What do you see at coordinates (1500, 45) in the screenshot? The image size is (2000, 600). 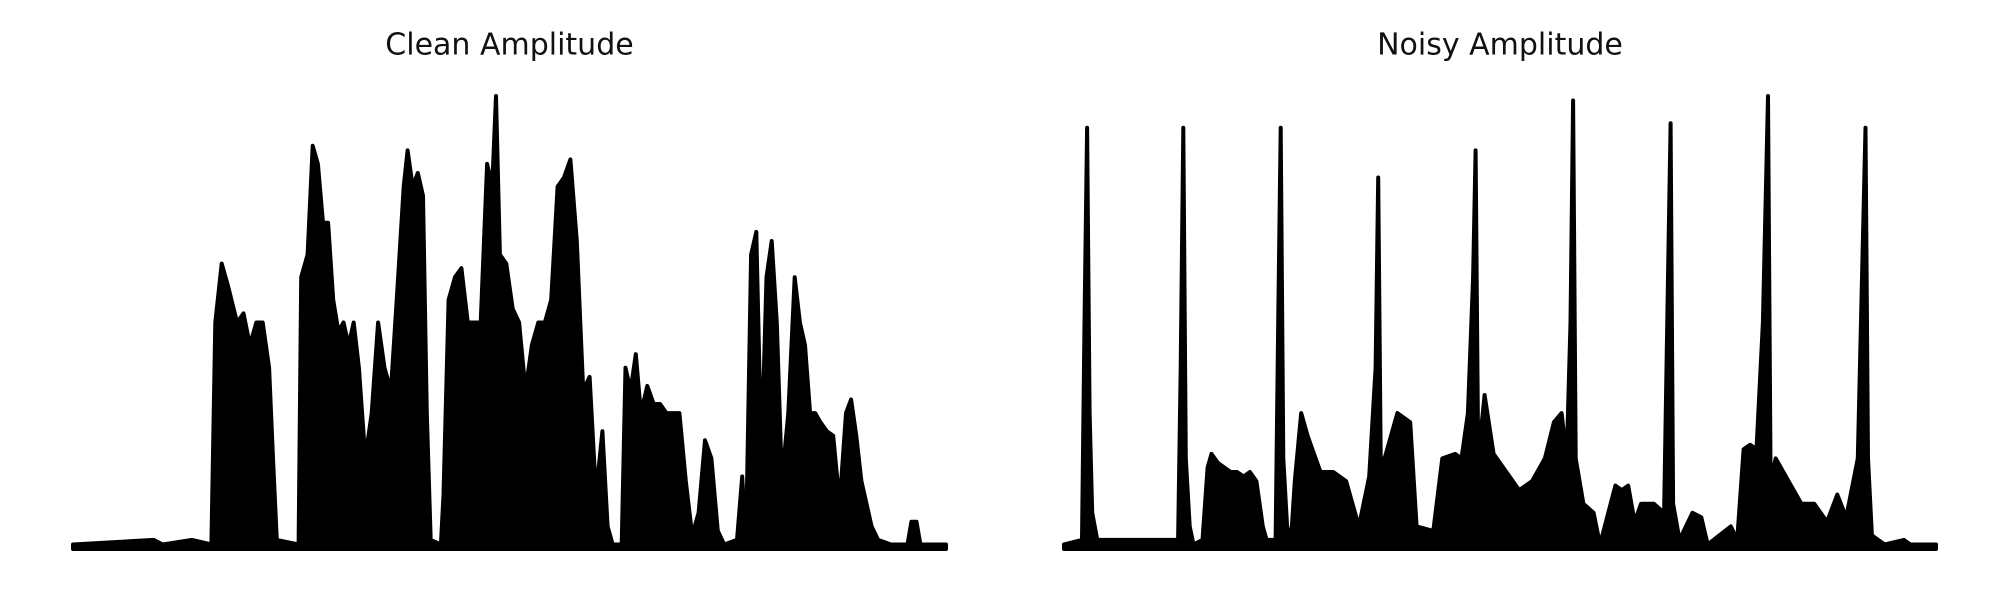 I see `chart-title: Noisy Amplitude` at bounding box center [1500, 45].